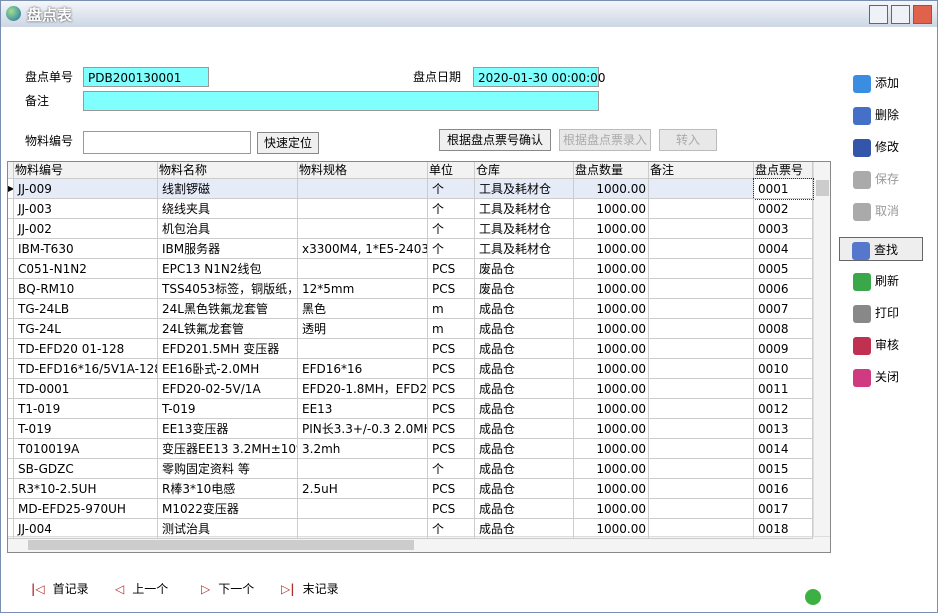  I want to click on table-cell: IBM-T630, so click(86, 249).